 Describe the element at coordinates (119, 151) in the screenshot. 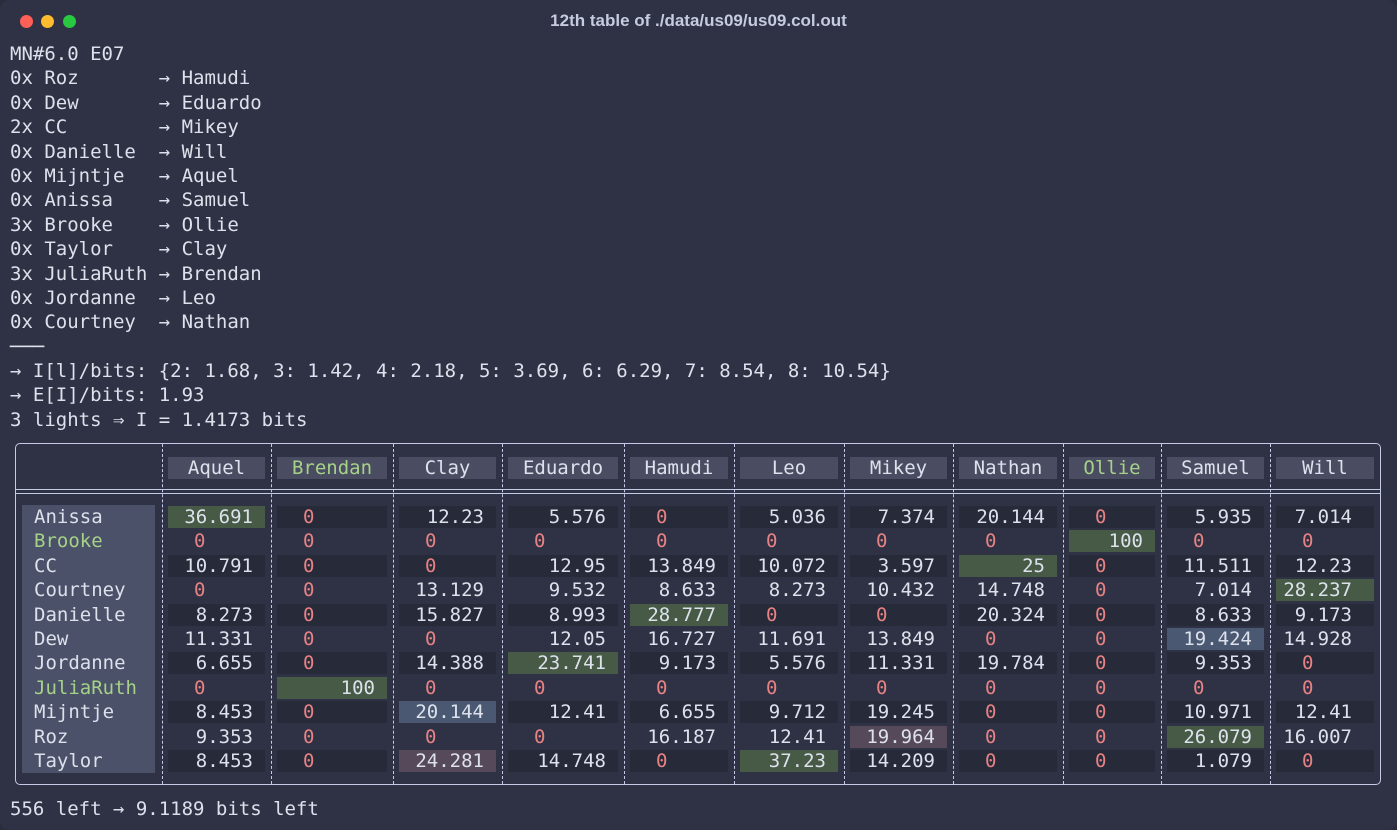

I see `log-line: 0x Danielle → Will` at that location.